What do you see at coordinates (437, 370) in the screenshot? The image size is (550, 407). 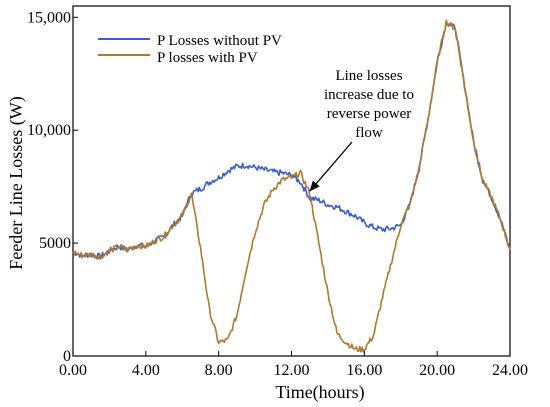 I see `x-tick-label: 20.00` at bounding box center [437, 370].